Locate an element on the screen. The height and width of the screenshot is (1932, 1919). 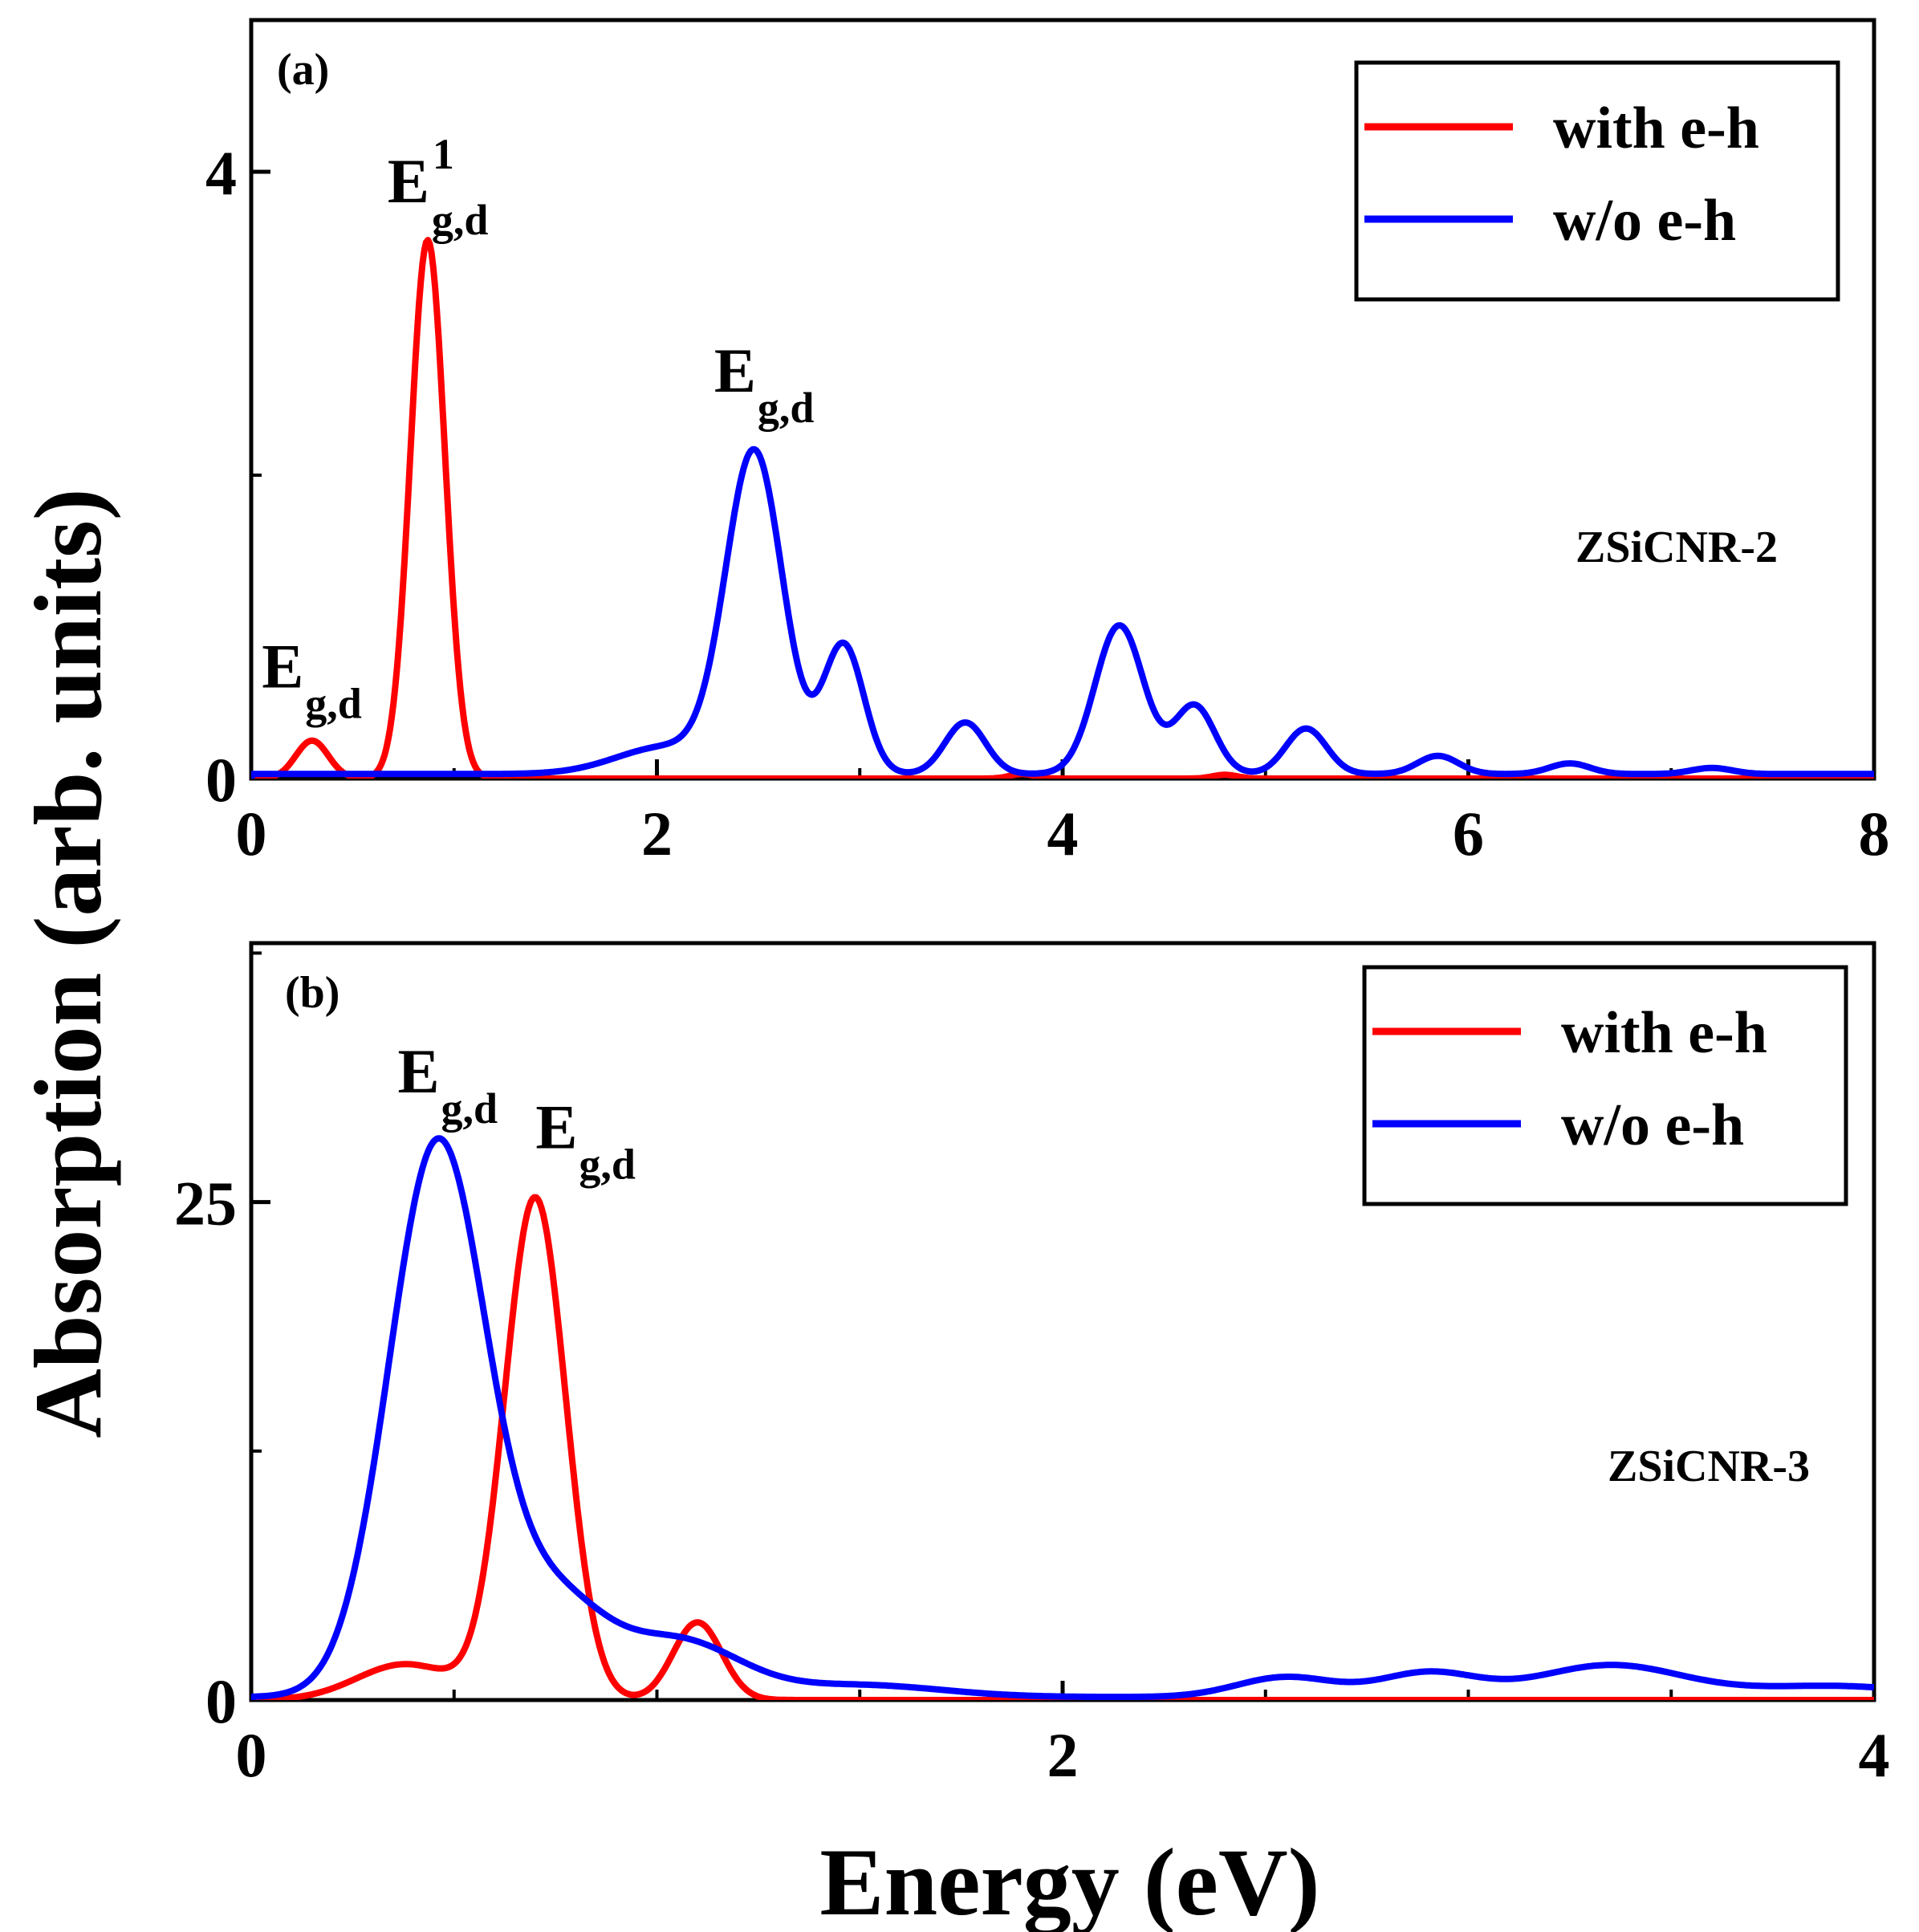
y-axis-title: Absorption (arb. units) is located at coordinates (67, 963).